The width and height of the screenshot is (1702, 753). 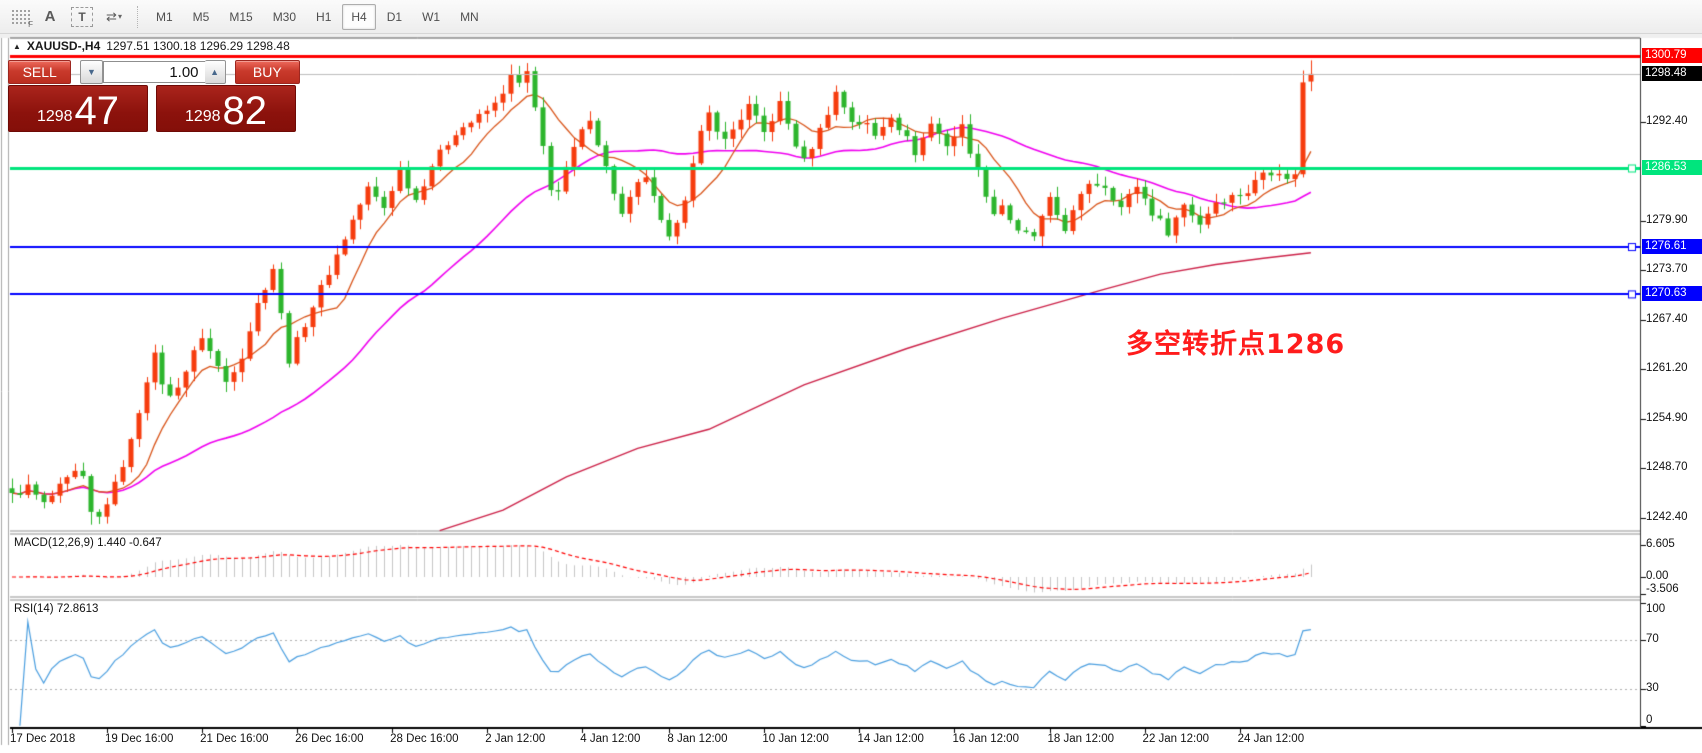 What do you see at coordinates (1667, 418) in the screenshot?
I see `price-axis-tick: 1254.90` at bounding box center [1667, 418].